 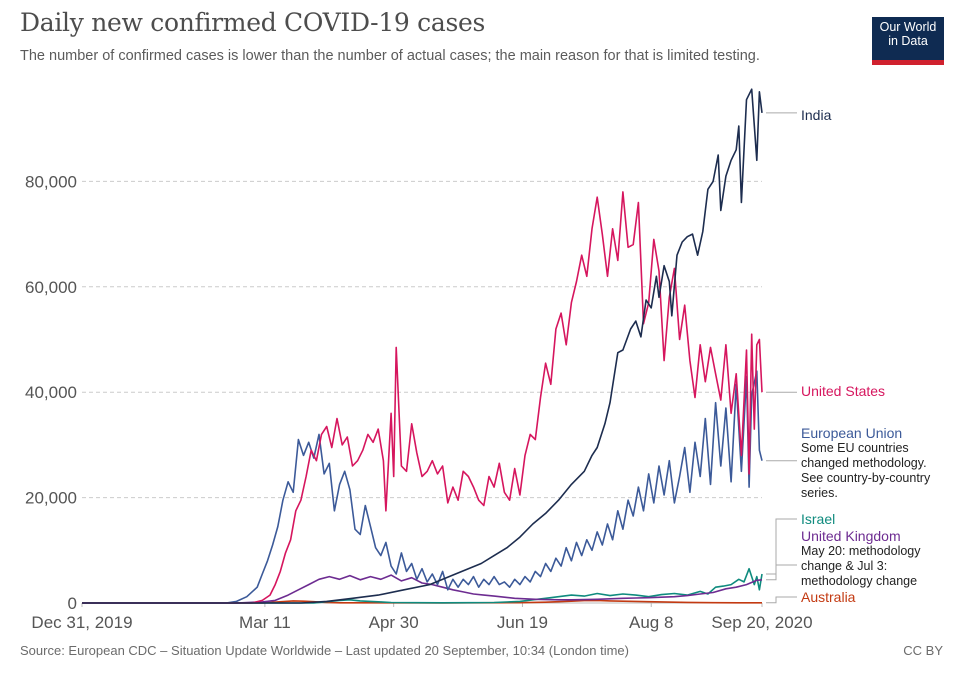 What do you see at coordinates (522, 622) in the screenshot?
I see `x-tick-label: Jun 19` at bounding box center [522, 622].